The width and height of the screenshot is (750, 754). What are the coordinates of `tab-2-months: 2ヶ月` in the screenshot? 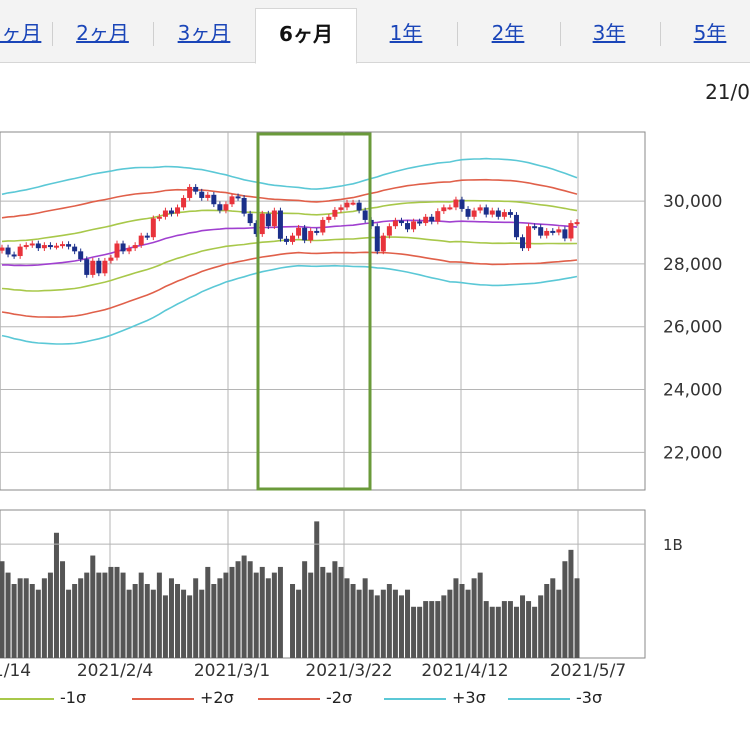 It's located at (102, 33).